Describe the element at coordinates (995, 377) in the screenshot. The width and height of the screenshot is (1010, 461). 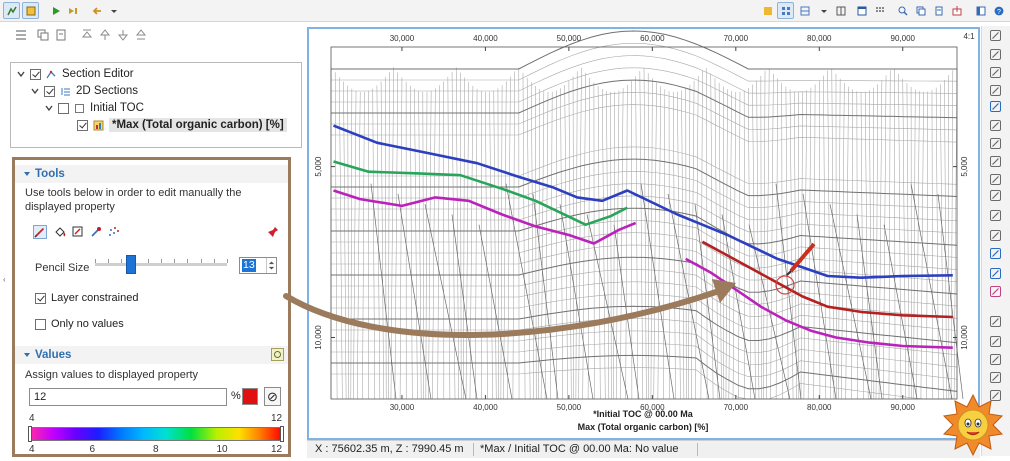
I see `step-tool-icon` at that location.